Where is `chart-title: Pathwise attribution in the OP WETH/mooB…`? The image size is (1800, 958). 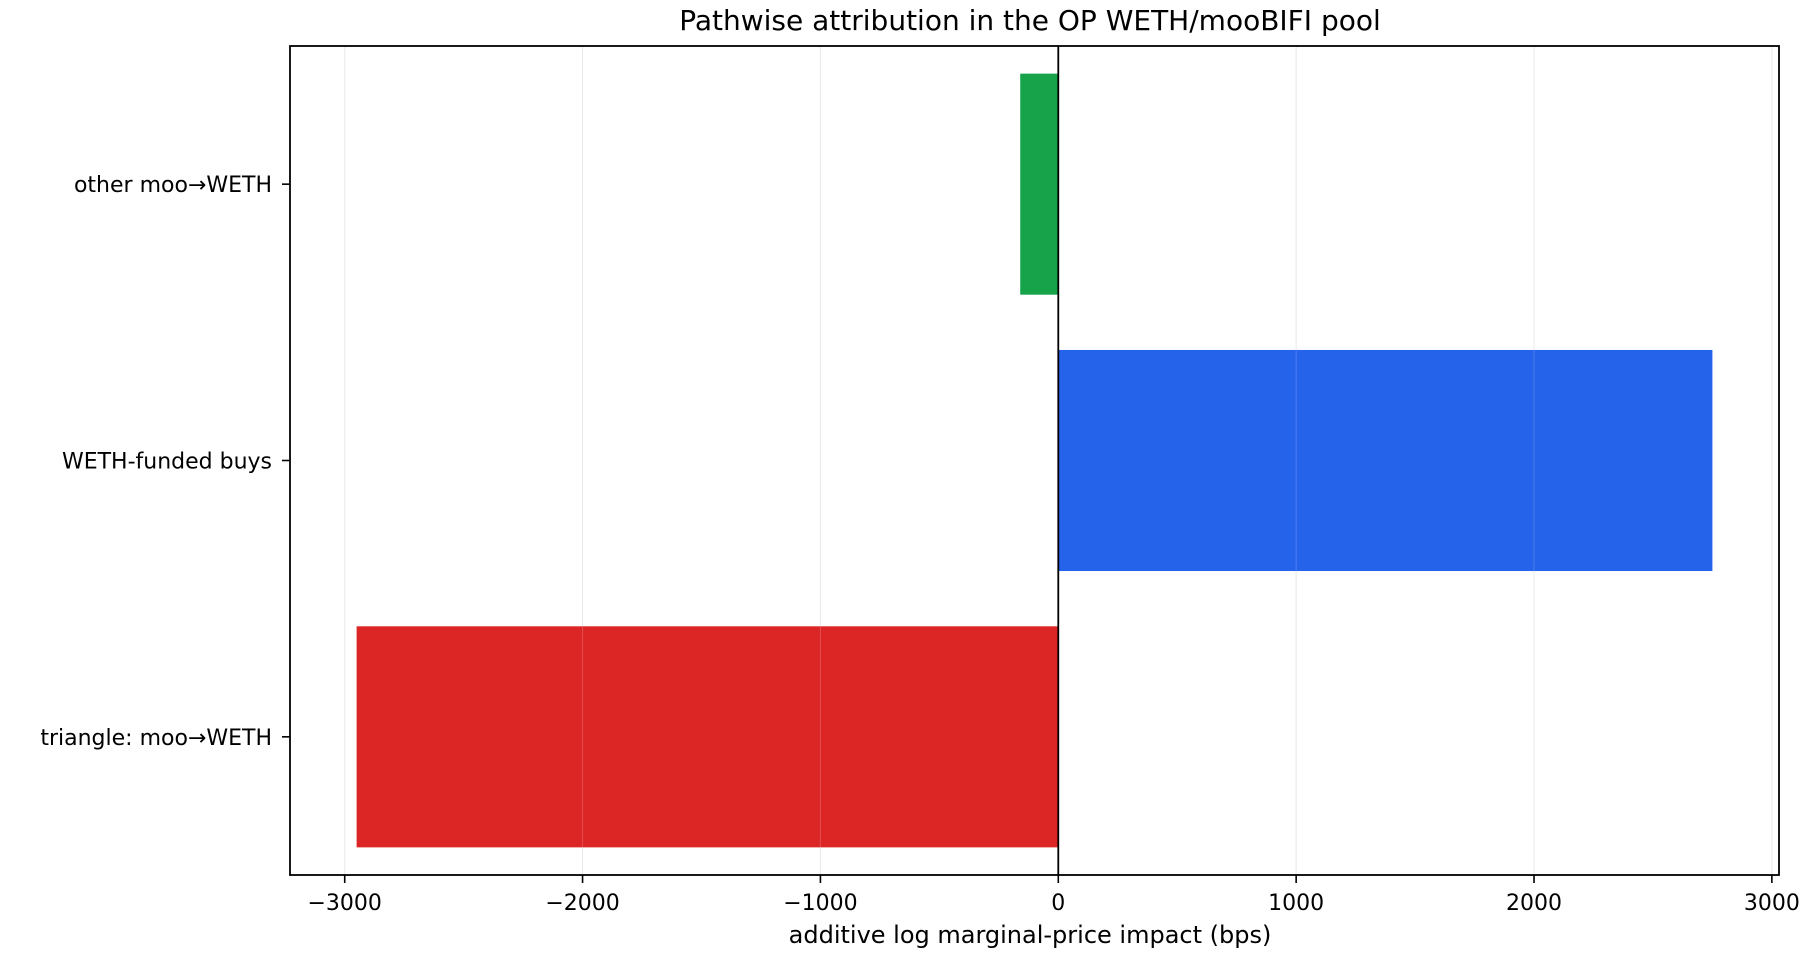
chart-title: Pathwise attribution in the OP WETH/mooB… is located at coordinates (1030, 20).